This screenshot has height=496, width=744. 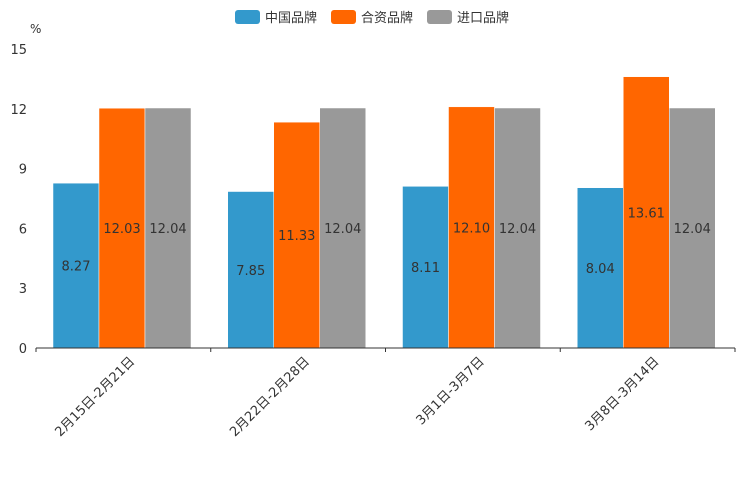 What do you see at coordinates (439, 16) in the screenshot?
I see `legend-swatch-import-brand` at bounding box center [439, 16].